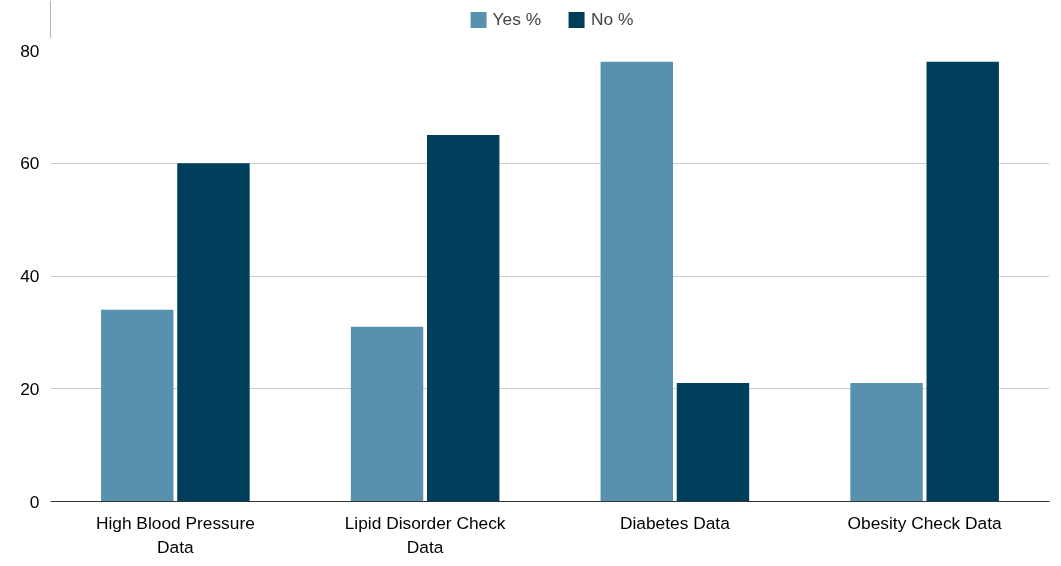 Image resolution: width=1061 pixels, height=566 pixels. I want to click on legend-label: No %, so click(612, 19).